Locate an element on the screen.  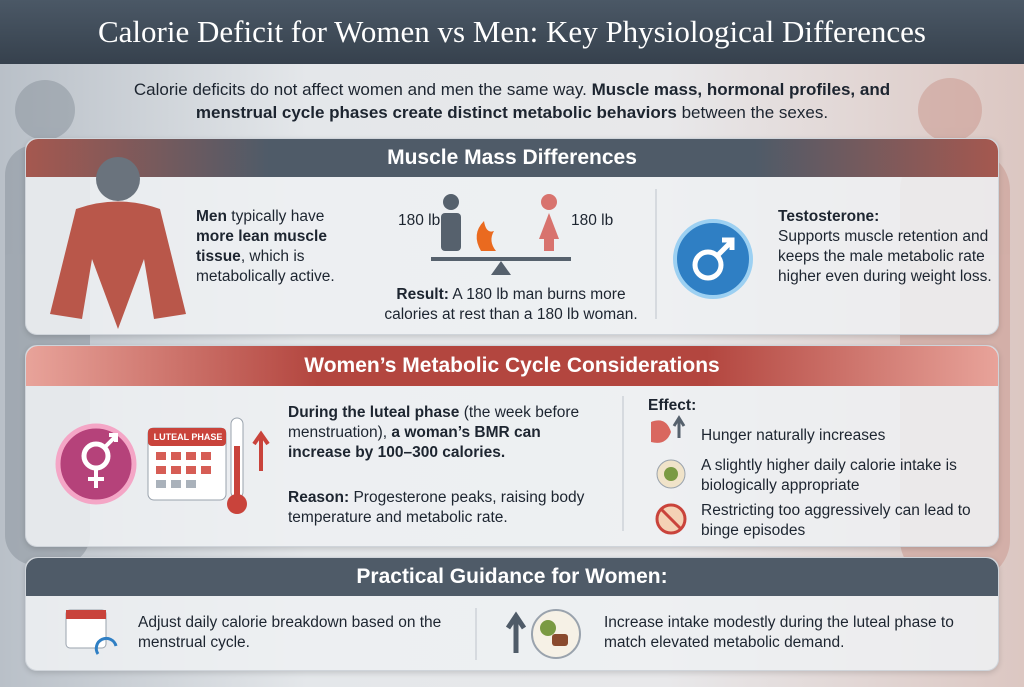
effect-item: Hunger naturally increases is located at coordinates (793, 435).